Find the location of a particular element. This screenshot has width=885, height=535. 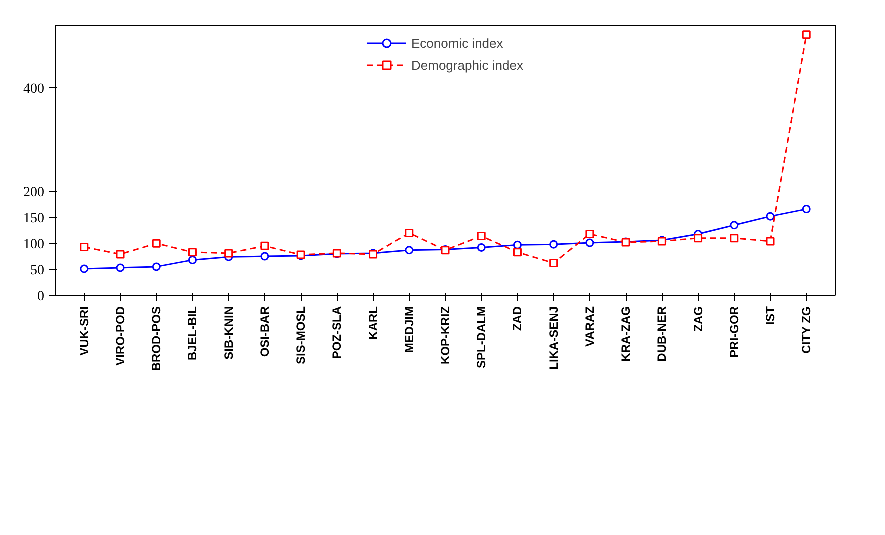

y-tick-label: 50 is located at coordinates (37, 271).